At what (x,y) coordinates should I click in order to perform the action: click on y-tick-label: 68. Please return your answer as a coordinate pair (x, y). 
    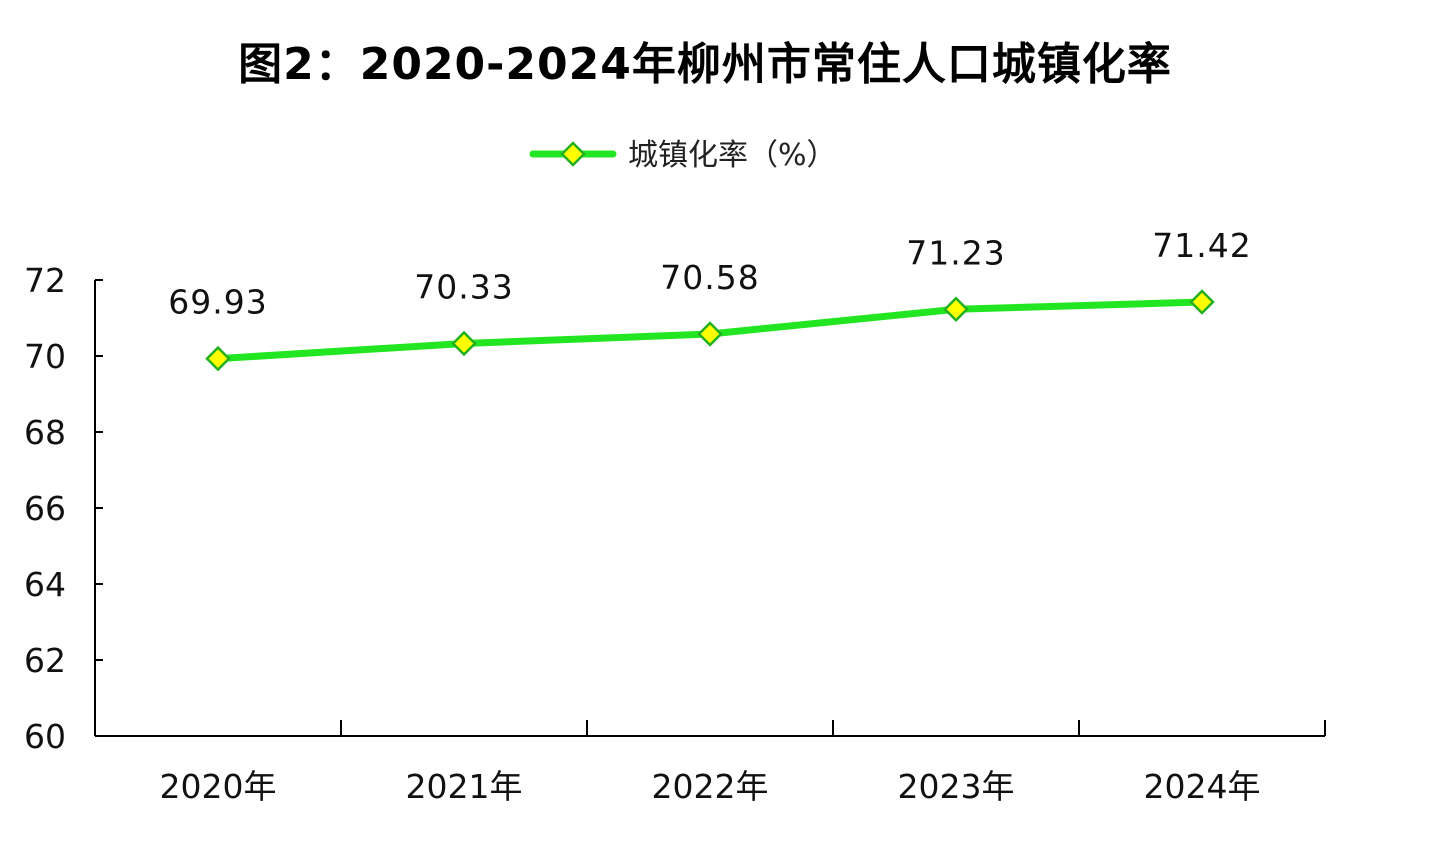
    Looking at the image, I should click on (45, 432).